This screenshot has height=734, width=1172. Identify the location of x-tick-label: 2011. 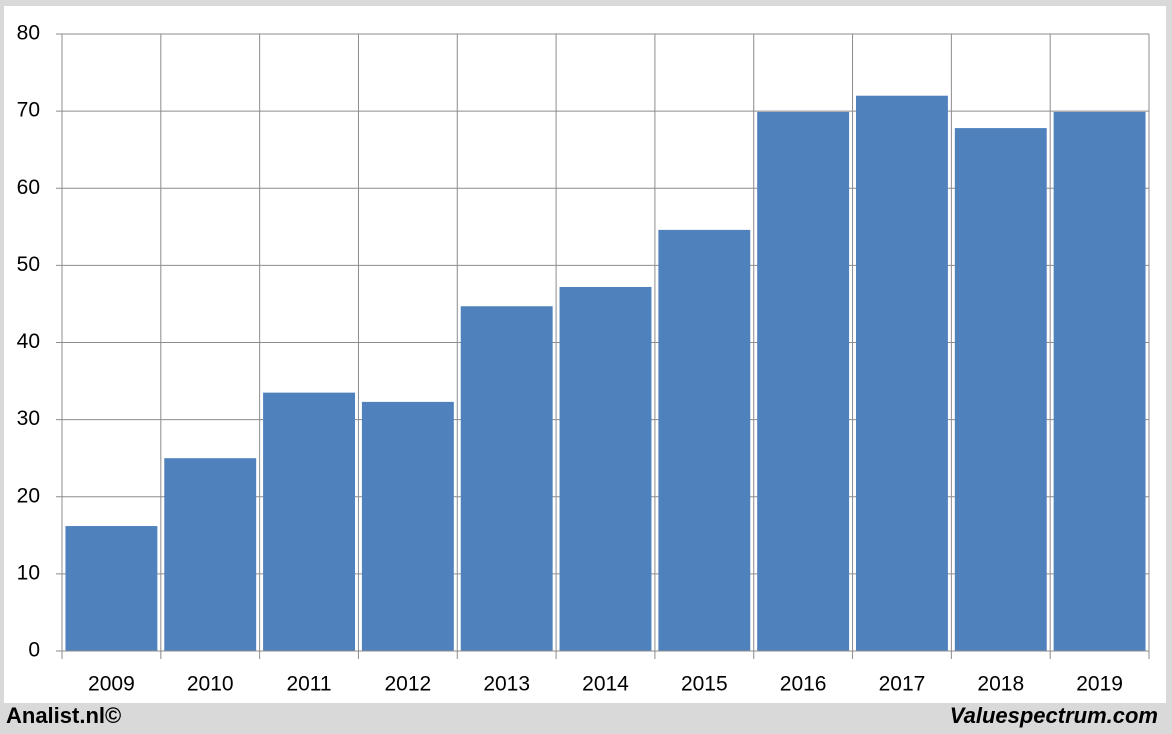
(308, 684).